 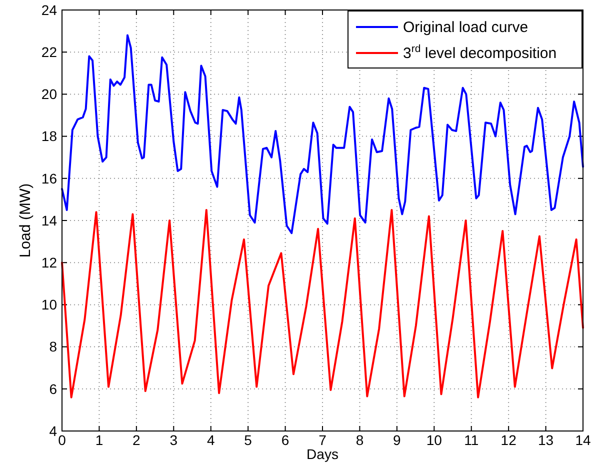 What do you see at coordinates (360, 440) in the screenshot?
I see `x-tick-label: 8` at bounding box center [360, 440].